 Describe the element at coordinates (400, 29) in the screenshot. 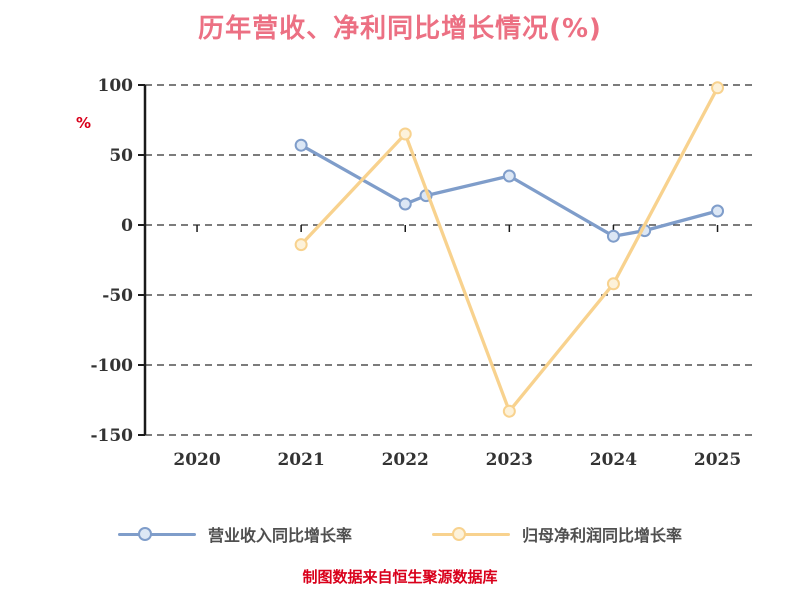

I see `chart-title: 历年营收、净利同比增长情况(%)` at that location.